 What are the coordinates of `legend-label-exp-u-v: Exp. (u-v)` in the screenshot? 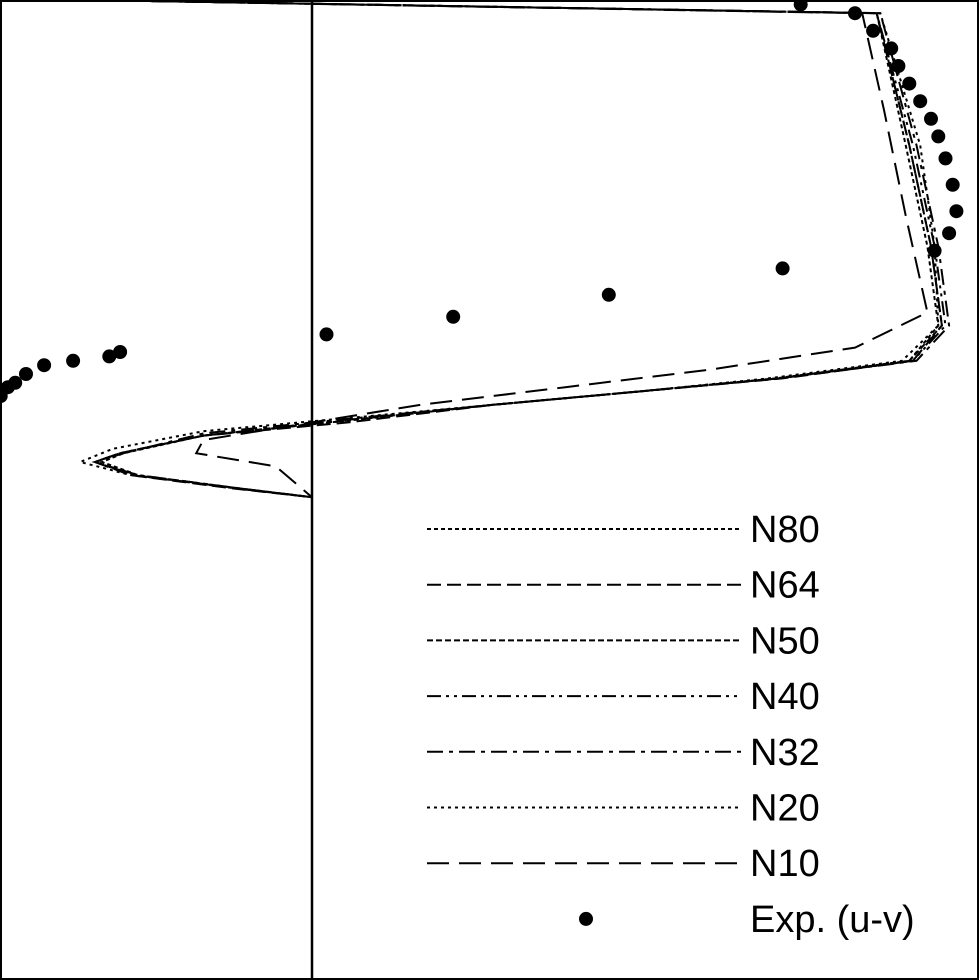 It's located at (832, 920).